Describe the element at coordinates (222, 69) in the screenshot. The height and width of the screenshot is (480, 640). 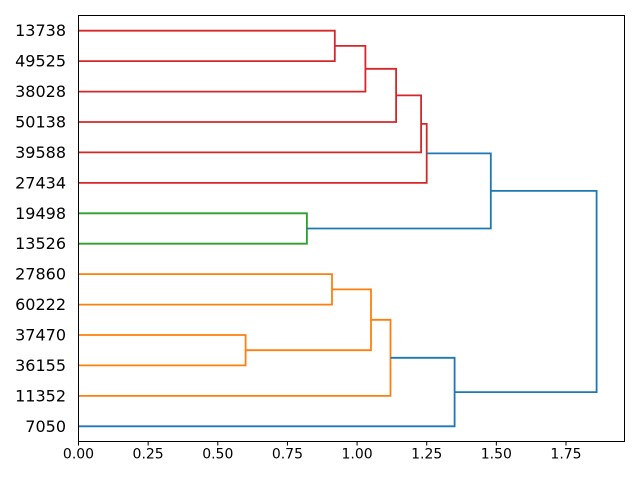
I see `dendrogram-link-M4` at that location.